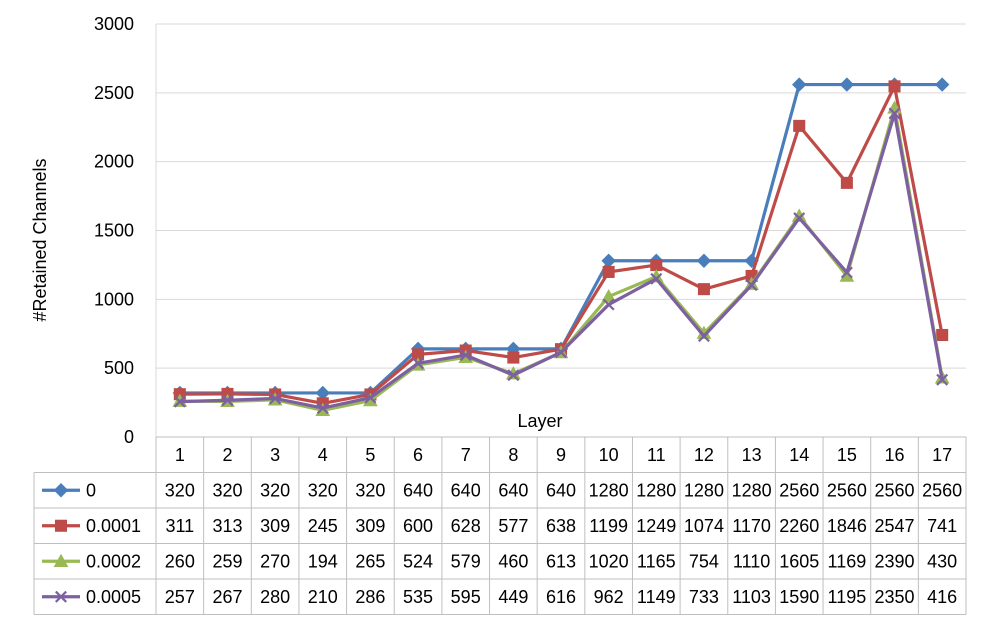  I want to click on y-tick-label: 2000, so click(114, 162).